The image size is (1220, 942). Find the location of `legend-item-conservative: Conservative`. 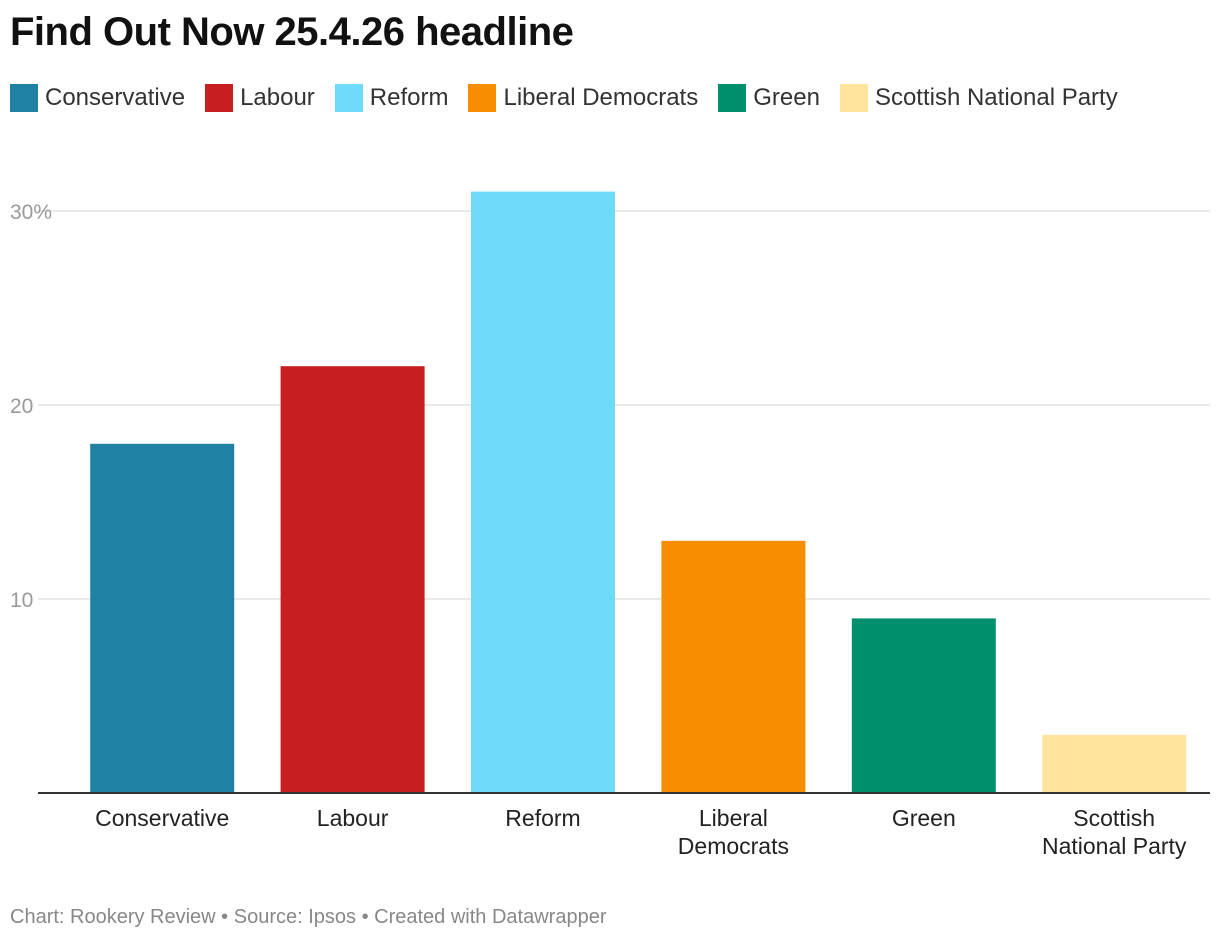

legend-item-conservative: Conservative is located at coordinates (97, 98).